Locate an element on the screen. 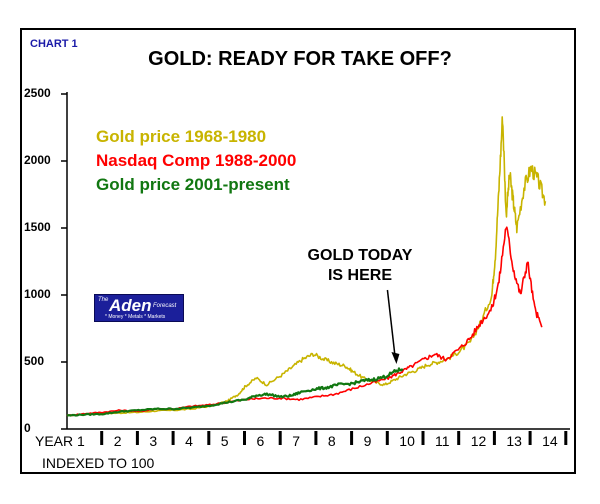 The height and width of the screenshot is (504, 600). x-tick-label: 9 is located at coordinates (367, 441).